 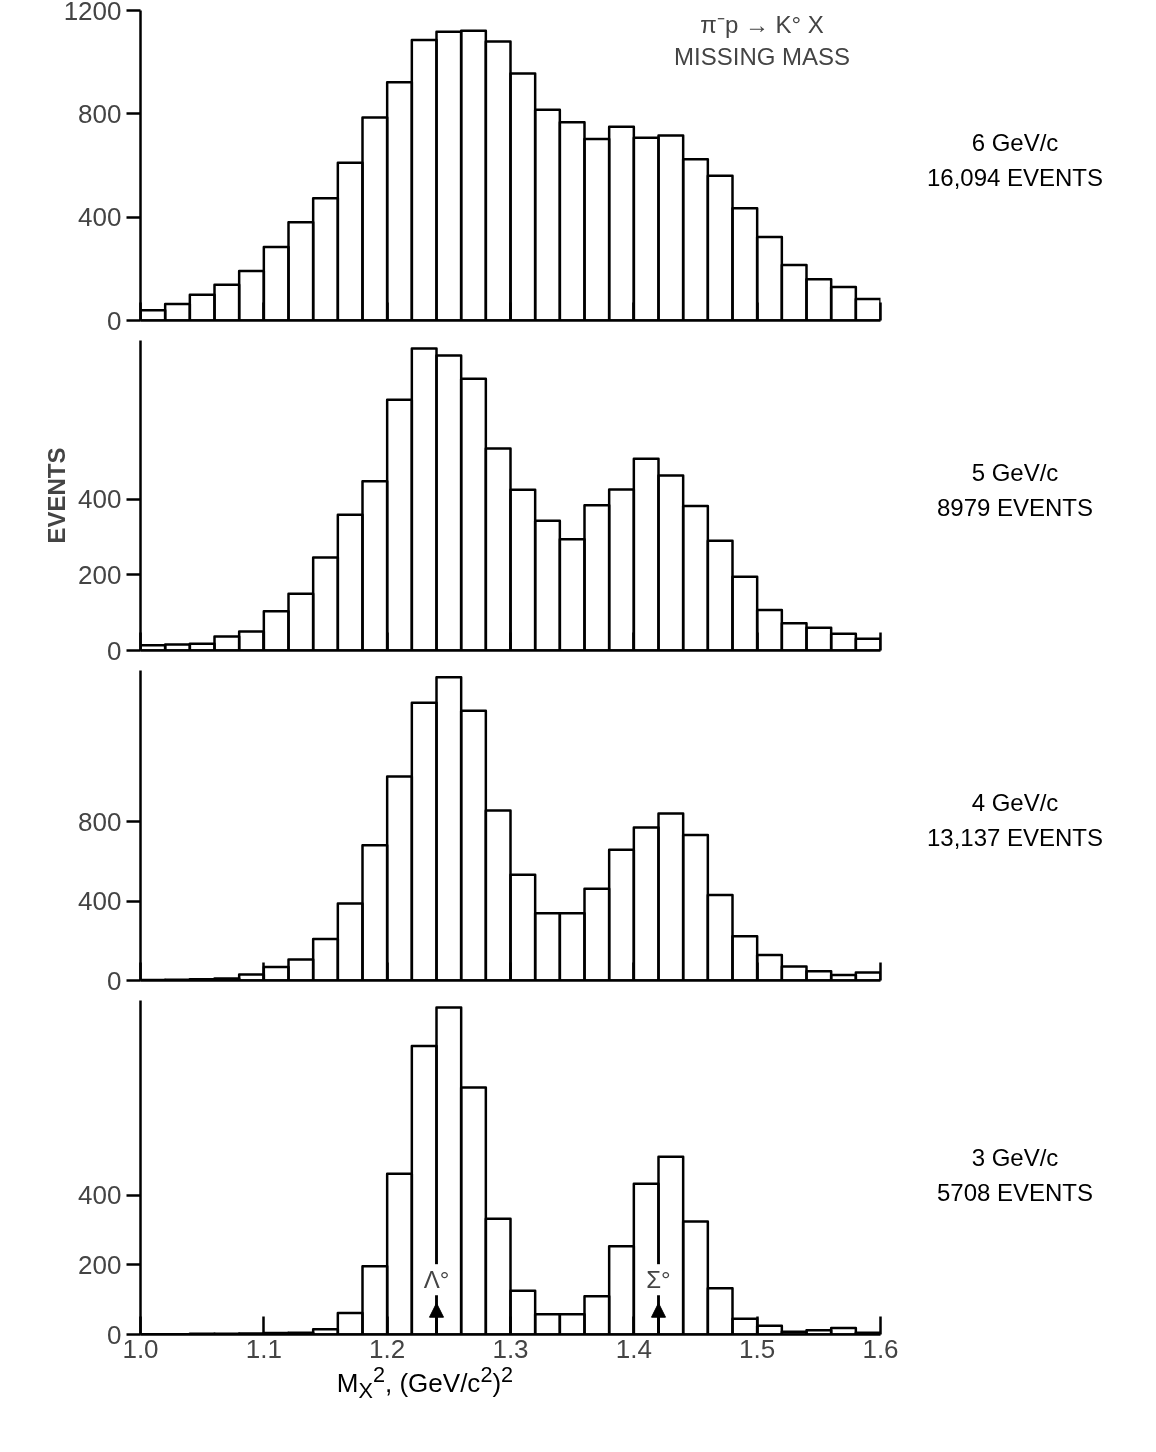 I want to click on text: 5 GeV/c, so click(x=1015, y=473).